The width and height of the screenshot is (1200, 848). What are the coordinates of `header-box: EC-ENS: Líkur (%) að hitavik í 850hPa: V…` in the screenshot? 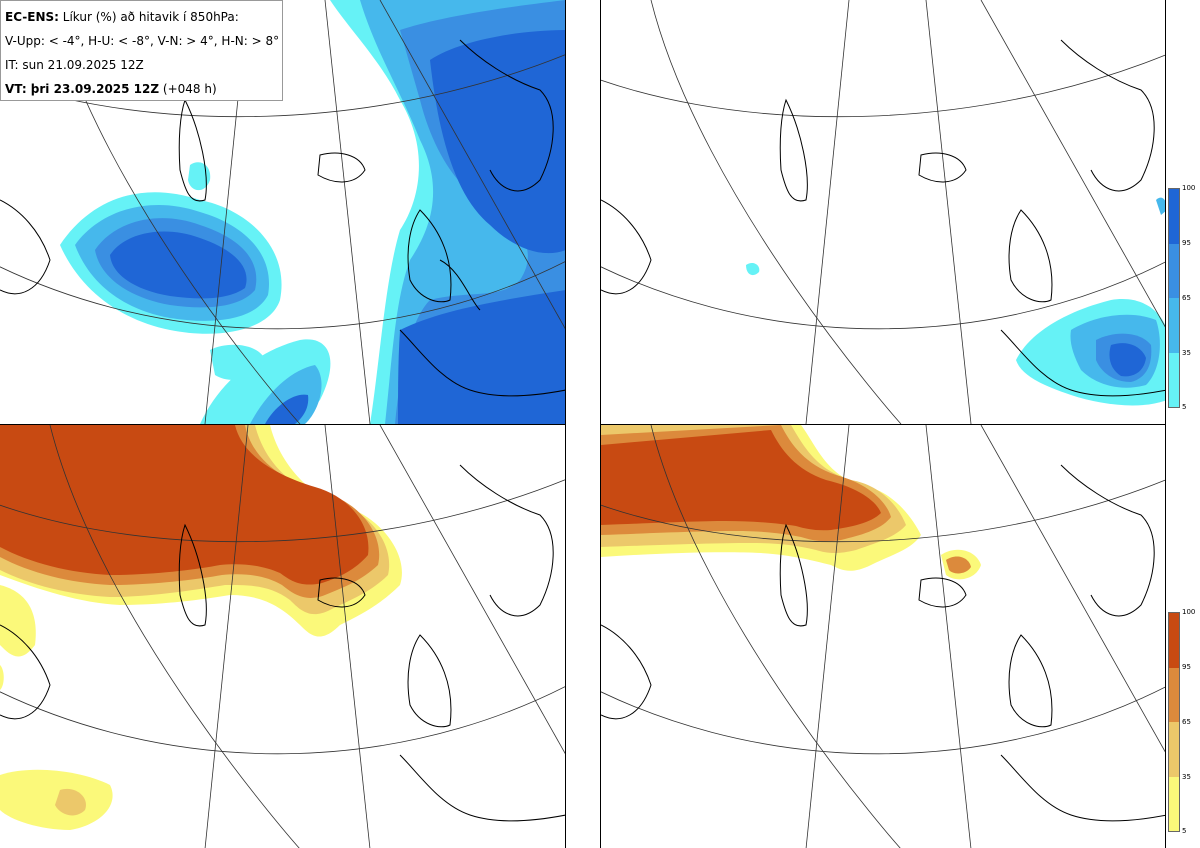 It's located at (141, 50).